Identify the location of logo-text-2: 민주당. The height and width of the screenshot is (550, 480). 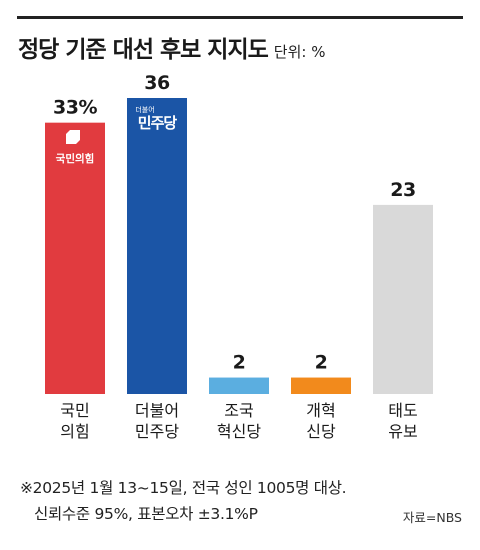
(158, 123).